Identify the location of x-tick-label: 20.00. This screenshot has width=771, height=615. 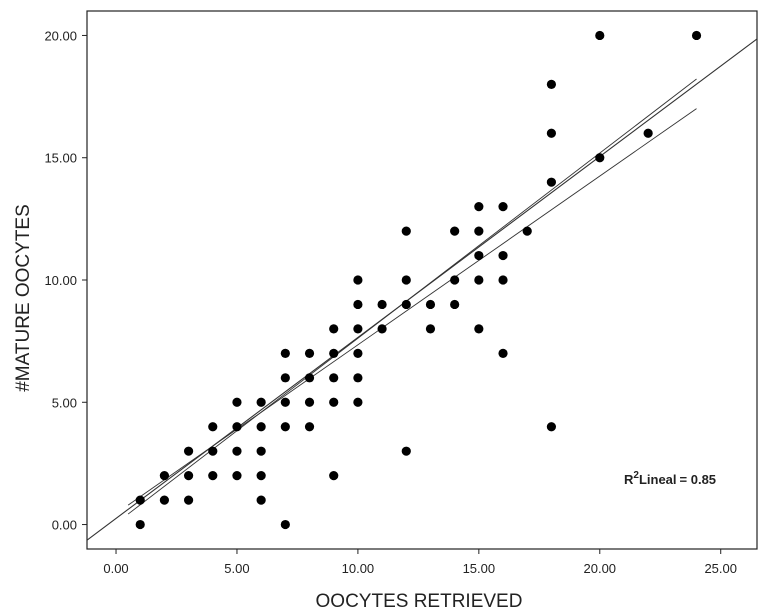
(600, 568).